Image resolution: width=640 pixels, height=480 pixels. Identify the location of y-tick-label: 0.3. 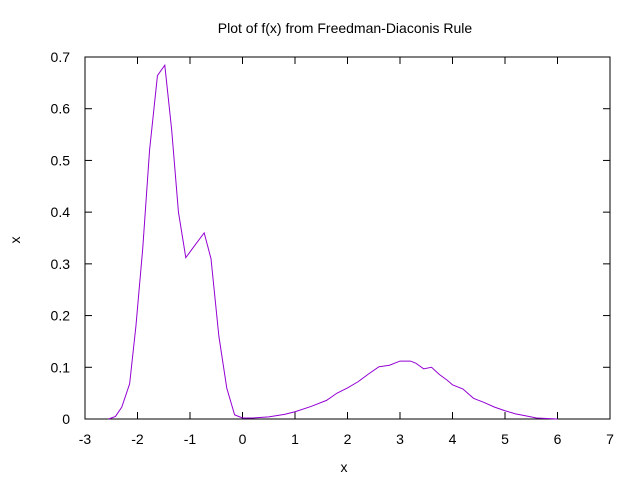
(61, 264).